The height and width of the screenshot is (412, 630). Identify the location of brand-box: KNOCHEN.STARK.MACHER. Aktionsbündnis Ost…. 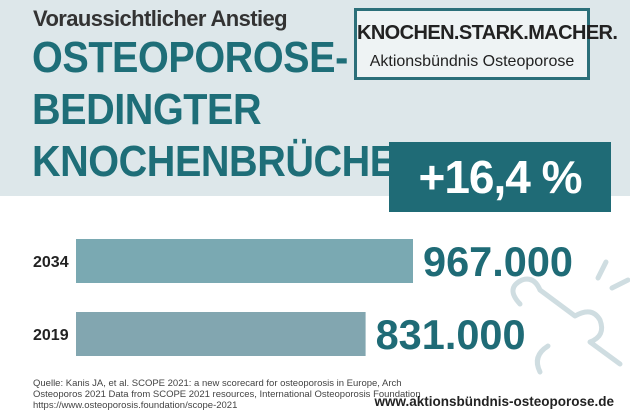
(486, 44).